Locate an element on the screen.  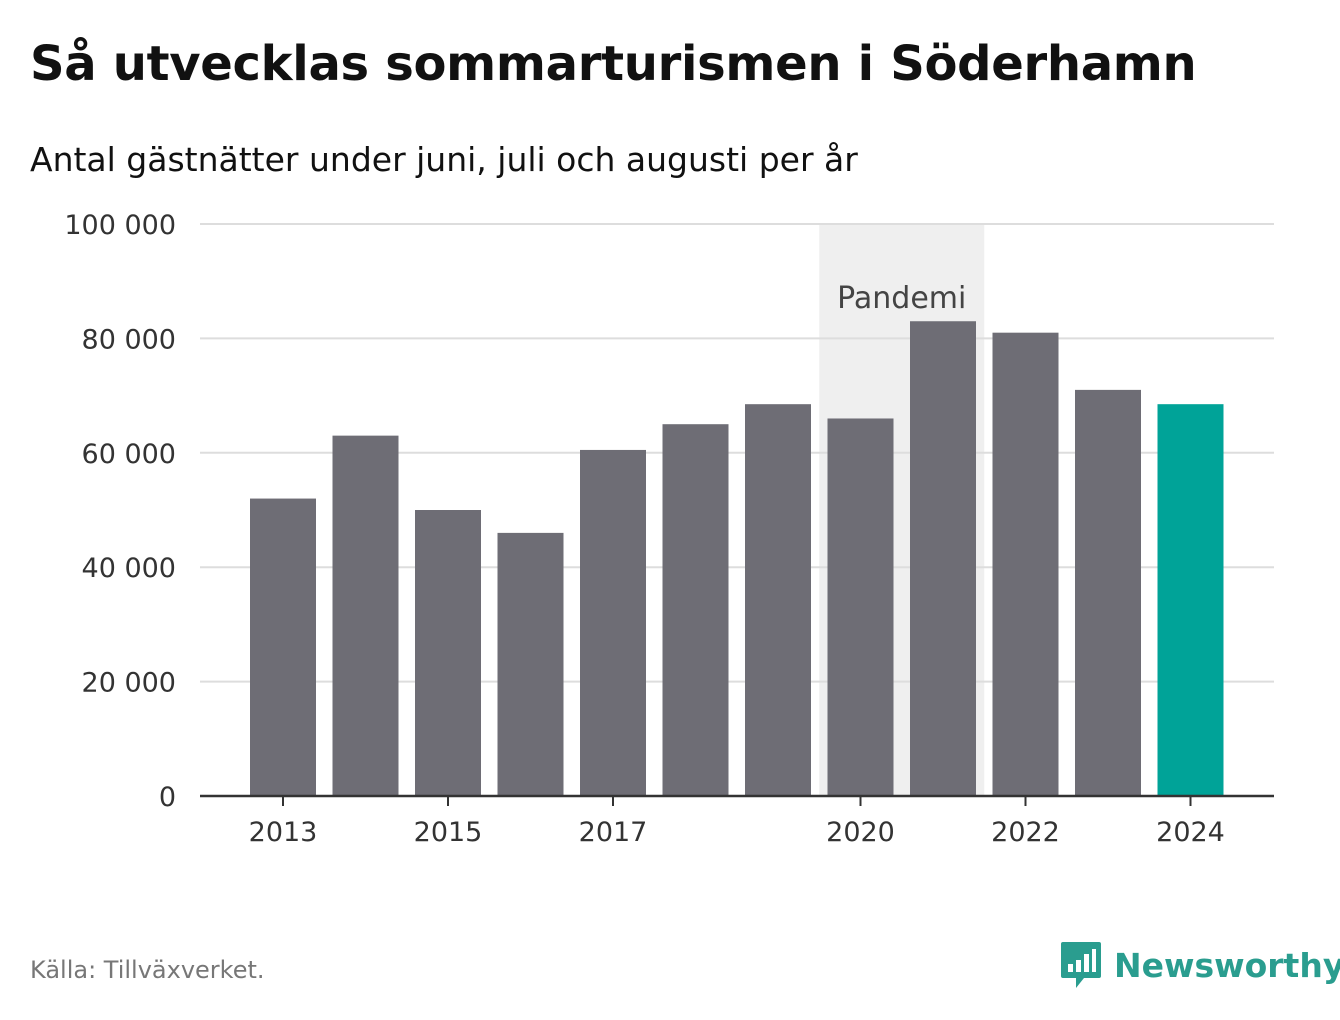
brand-name: Newsworthy is located at coordinates (1227, 965).